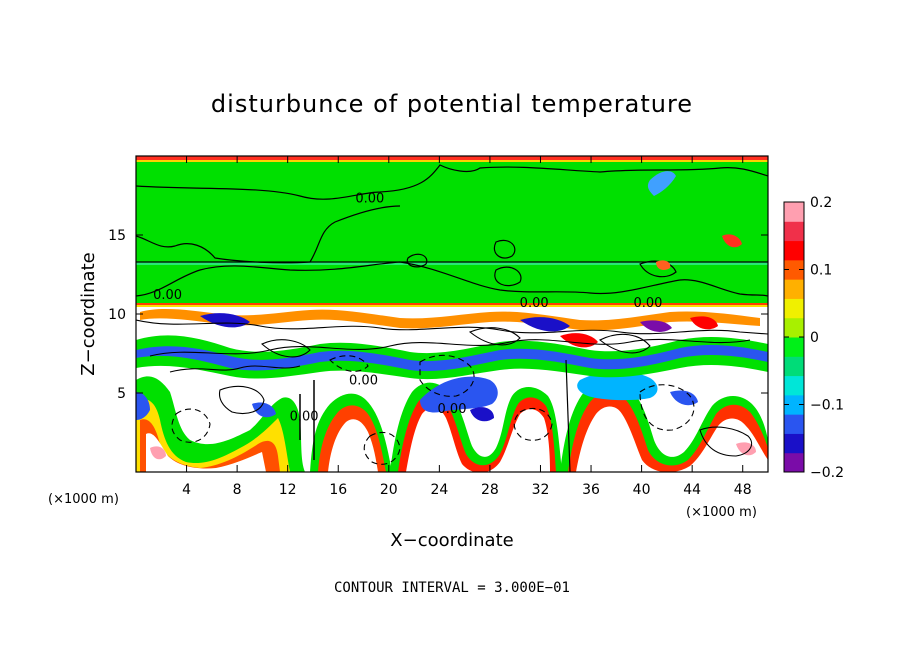 The height and width of the screenshot is (654, 904). I want to click on x-tick-label: 44, so click(692, 490).